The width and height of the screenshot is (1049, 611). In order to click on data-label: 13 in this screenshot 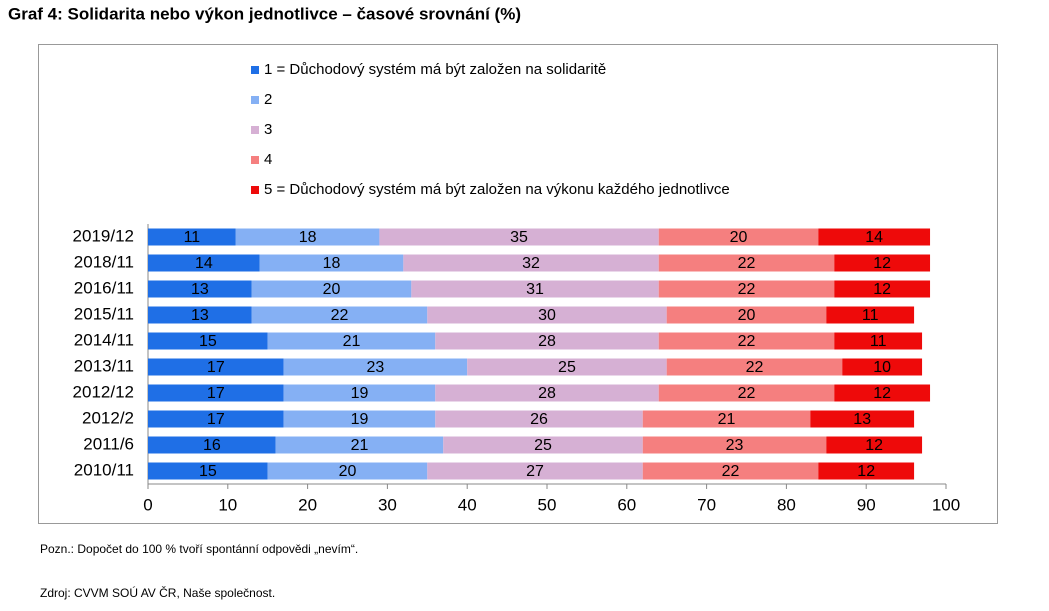, I will do `click(200, 315)`.